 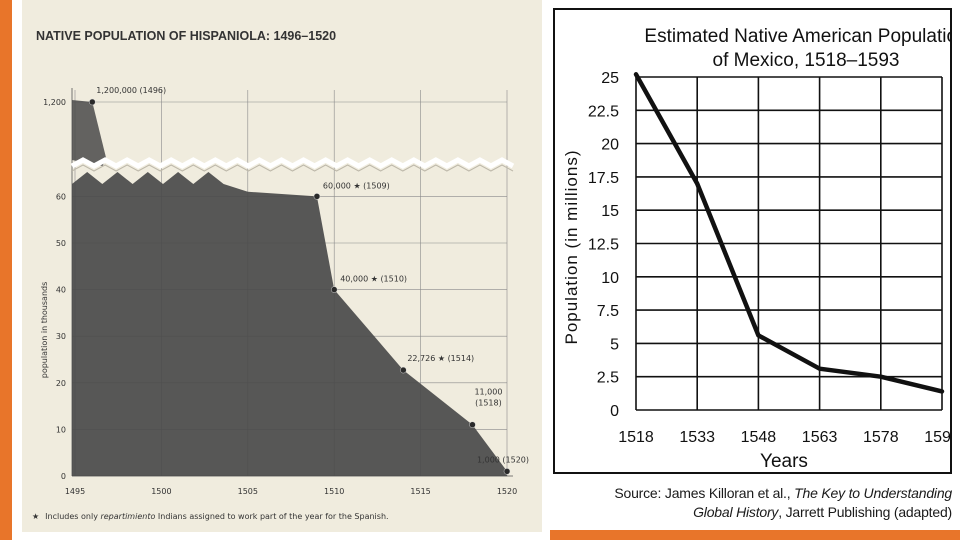 I want to click on mexico-y-tick-label: 0, so click(x=614, y=411).